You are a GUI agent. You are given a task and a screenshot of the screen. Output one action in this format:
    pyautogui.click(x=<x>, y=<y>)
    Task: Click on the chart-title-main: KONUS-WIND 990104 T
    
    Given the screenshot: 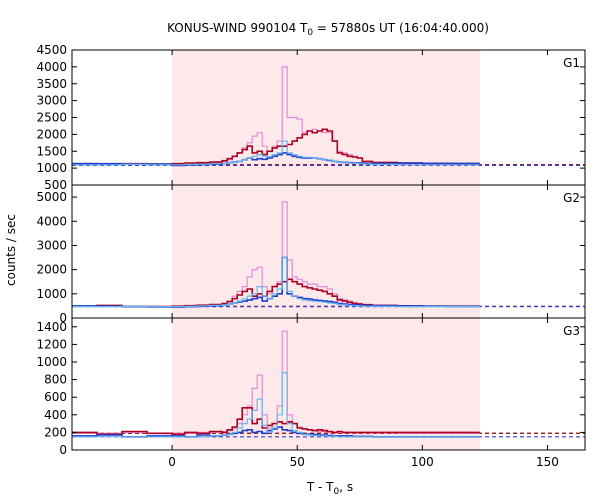 What is the action you would take?
    pyautogui.click(x=237, y=28)
    